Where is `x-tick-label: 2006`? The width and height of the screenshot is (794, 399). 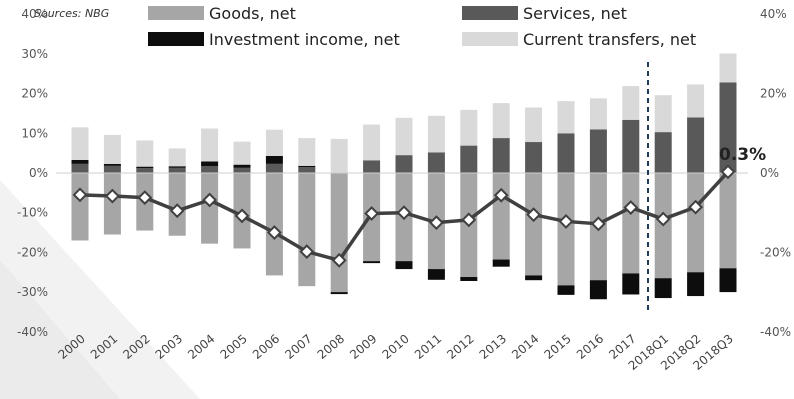 x-tick-label: 2006 is located at coordinates (266, 347).